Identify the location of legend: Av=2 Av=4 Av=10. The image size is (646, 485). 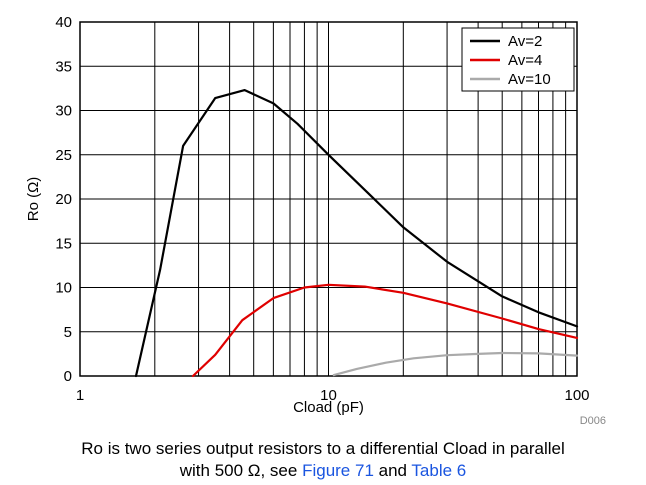
(518, 59).